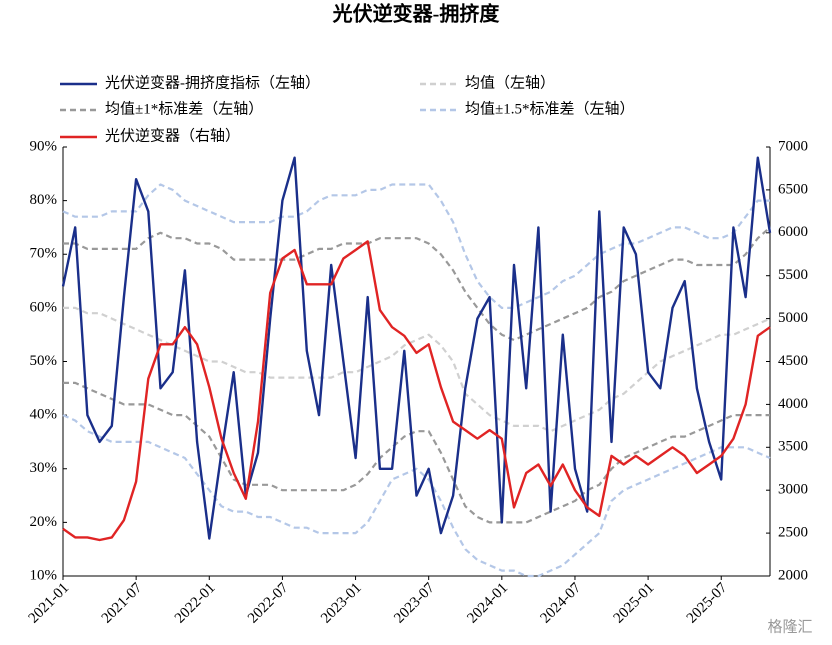 The image size is (832, 645). What do you see at coordinates (707, 603) in the screenshot?
I see `x-tick-label: 2025-07` at bounding box center [707, 603].